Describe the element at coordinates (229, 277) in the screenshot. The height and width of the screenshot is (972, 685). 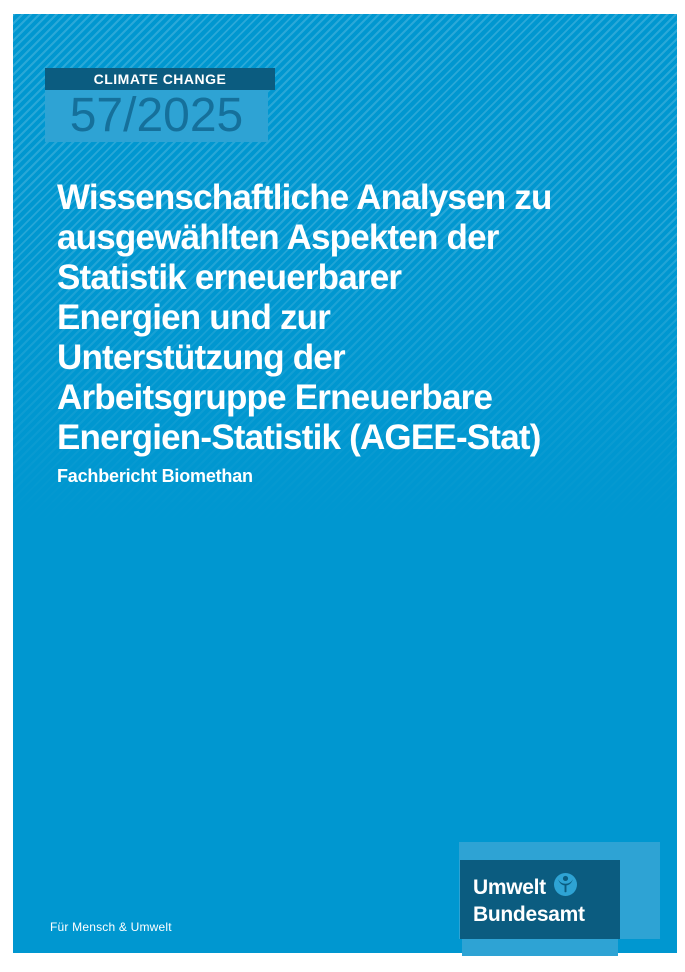
I see `title-line: Statistik erneuerbarer` at that location.